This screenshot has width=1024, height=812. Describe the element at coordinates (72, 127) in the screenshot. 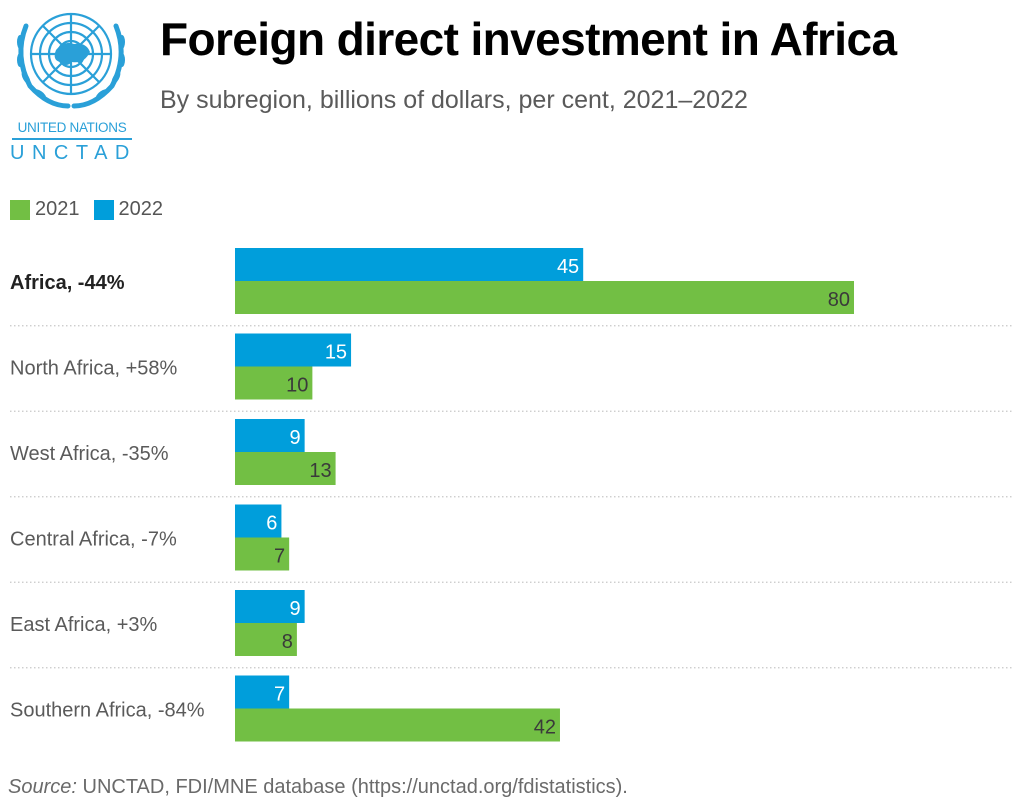

I see `logo-united-nations-text: UNITED NATIONS` at that location.